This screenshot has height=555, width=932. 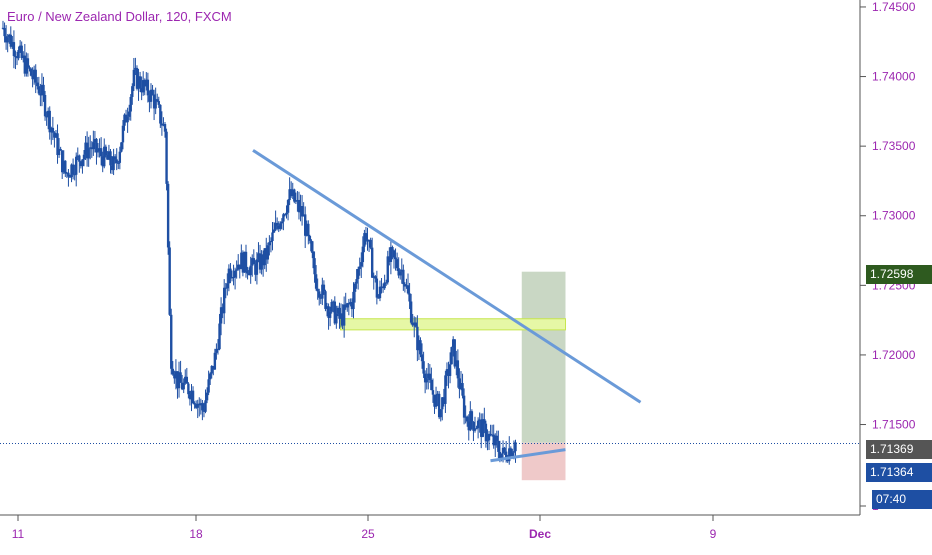 I want to click on price-tick-label: 1.74000, so click(x=894, y=77).